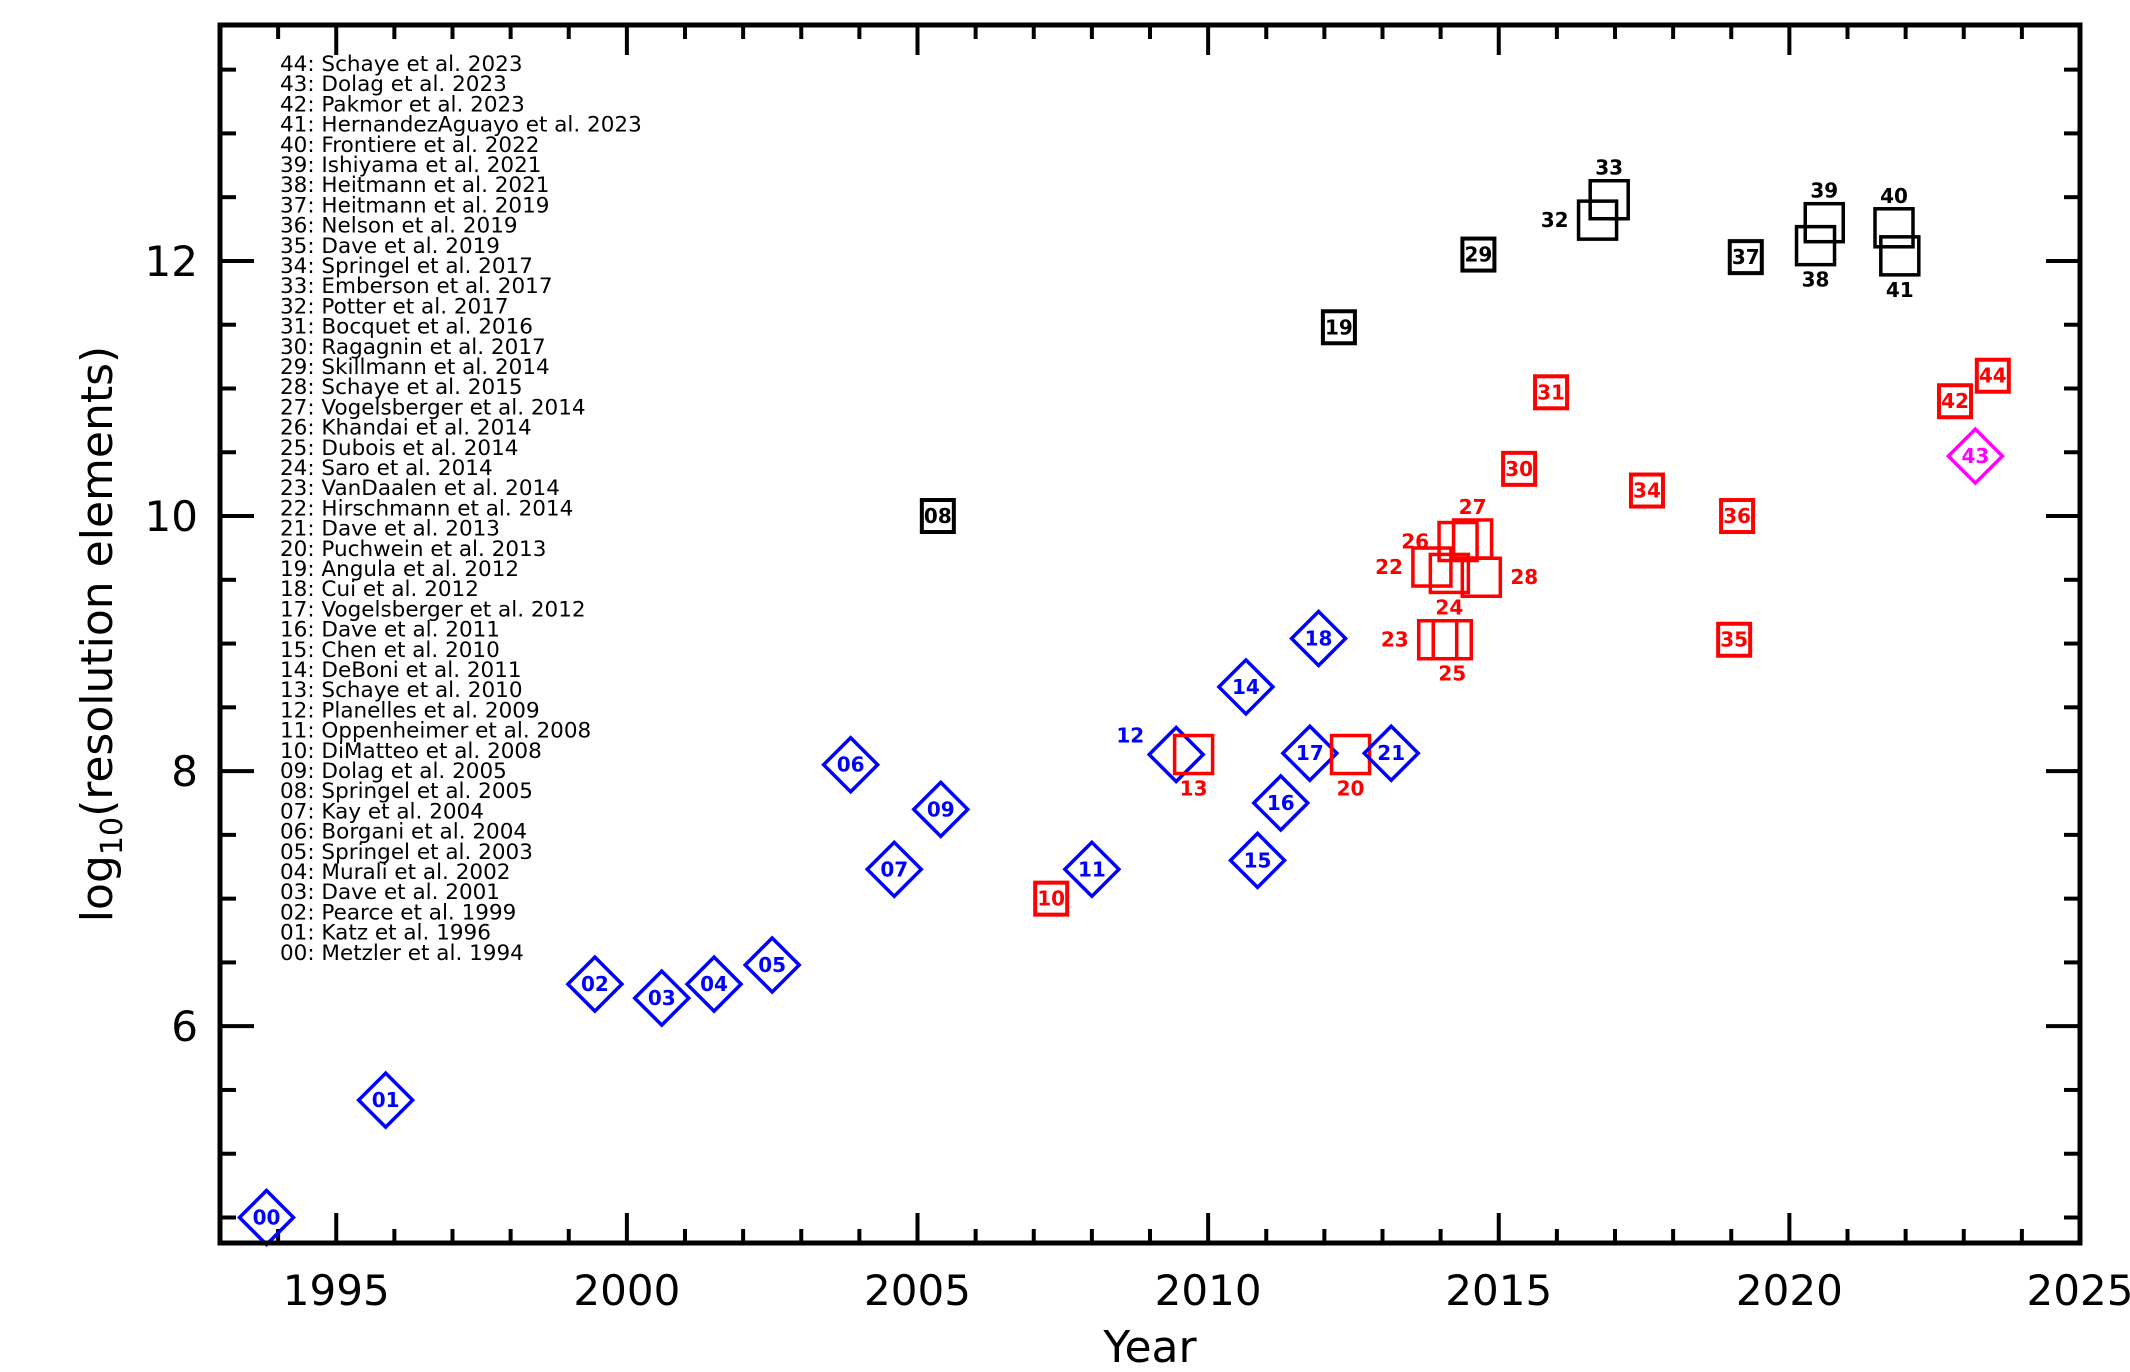 The height and width of the screenshot is (1372, 2130). Describe the element at coordinates (336, 1290) in the screenshot. I see `x-tick-label: 1995` at that location.